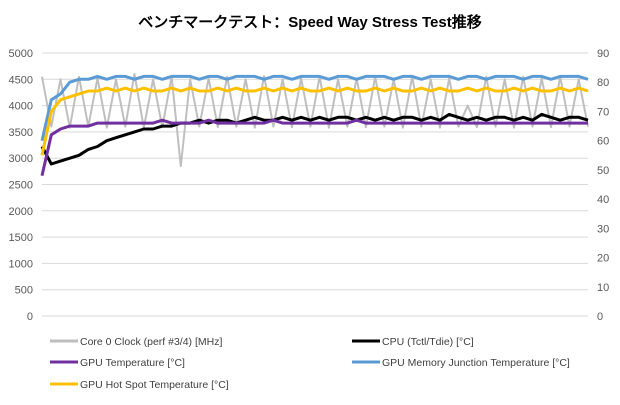  What do you see at coordinates (603, 200) in the screenshot?
I see `right-tick-label: 40` at bounding box center [603, 200].